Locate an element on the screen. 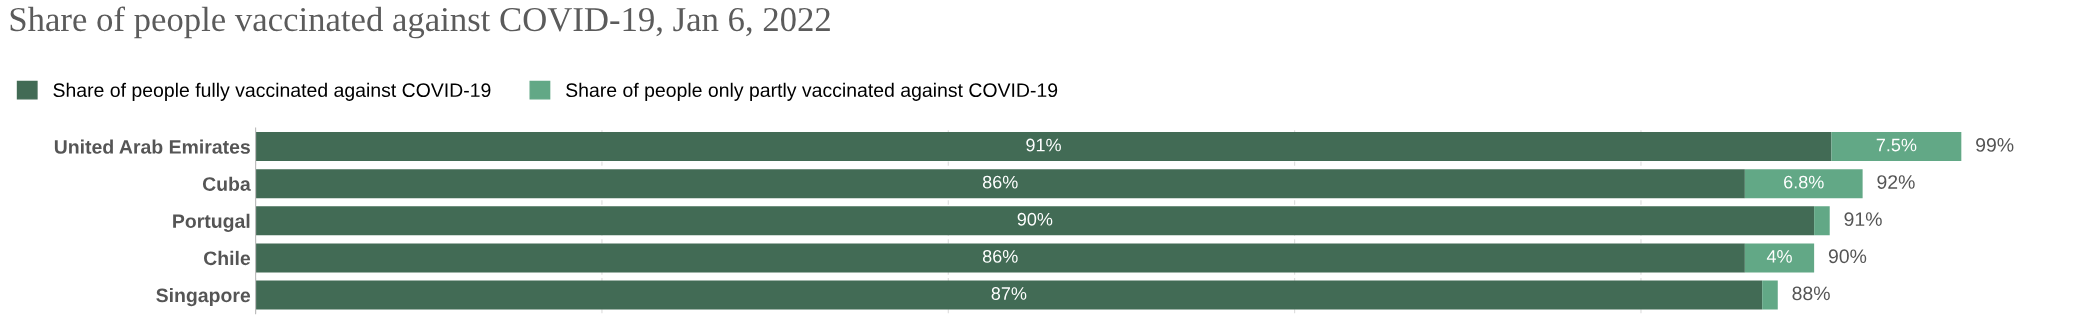  y-tick-label: Portugal is located at coordinates (211, 222).